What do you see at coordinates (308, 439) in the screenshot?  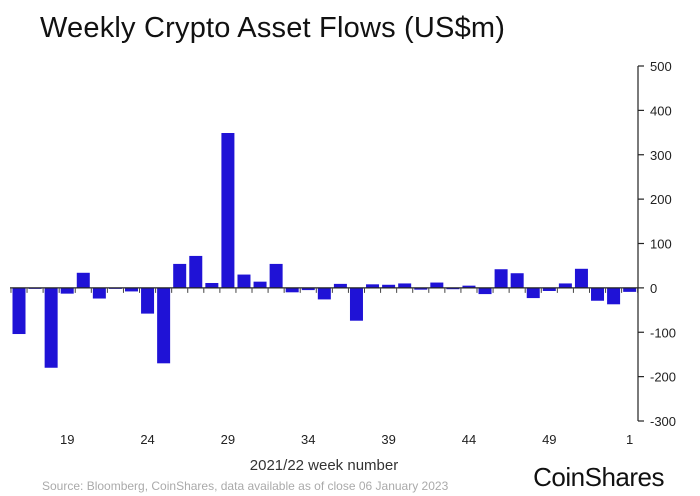 I see `x-tick-label: 34` at bounding box center [308, 439].